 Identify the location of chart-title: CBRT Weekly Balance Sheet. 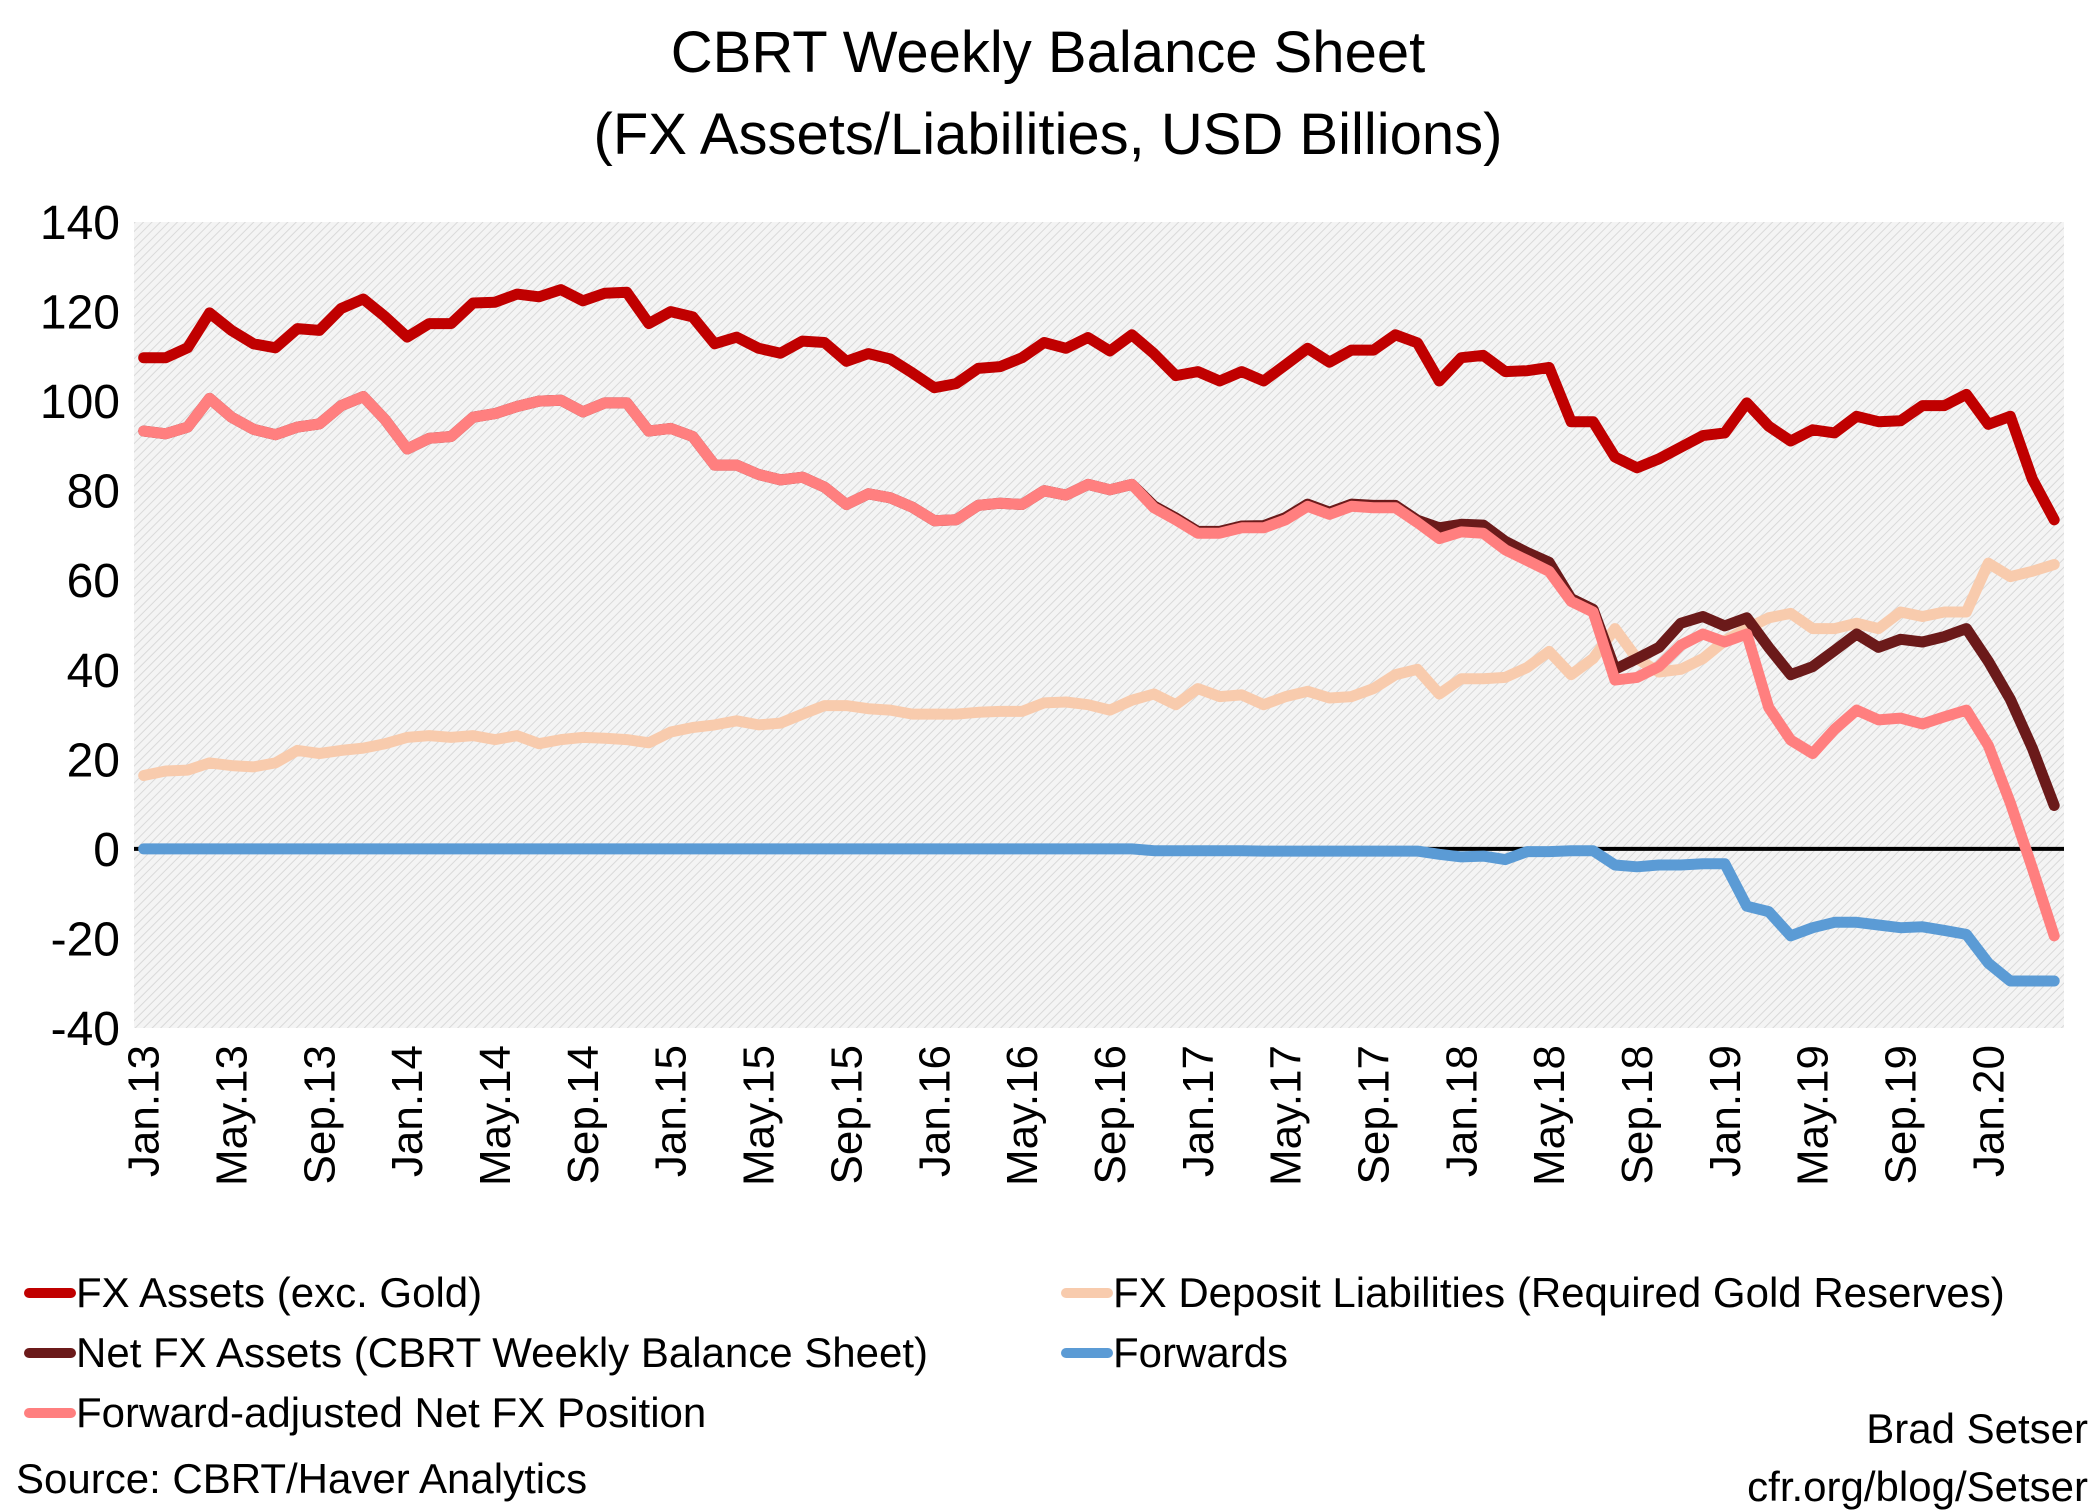
(1048, 52).